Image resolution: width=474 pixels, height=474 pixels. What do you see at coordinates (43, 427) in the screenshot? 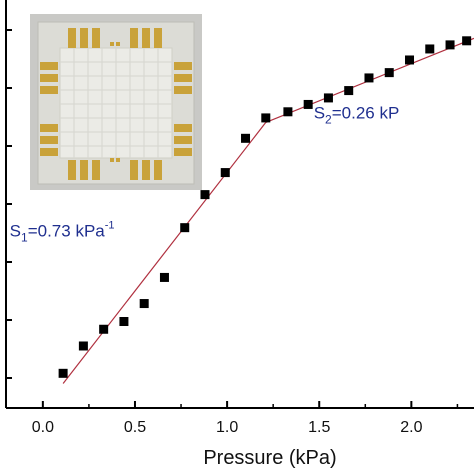
I see `x-tick-label: 0.0` at bounding box center [43, 427].